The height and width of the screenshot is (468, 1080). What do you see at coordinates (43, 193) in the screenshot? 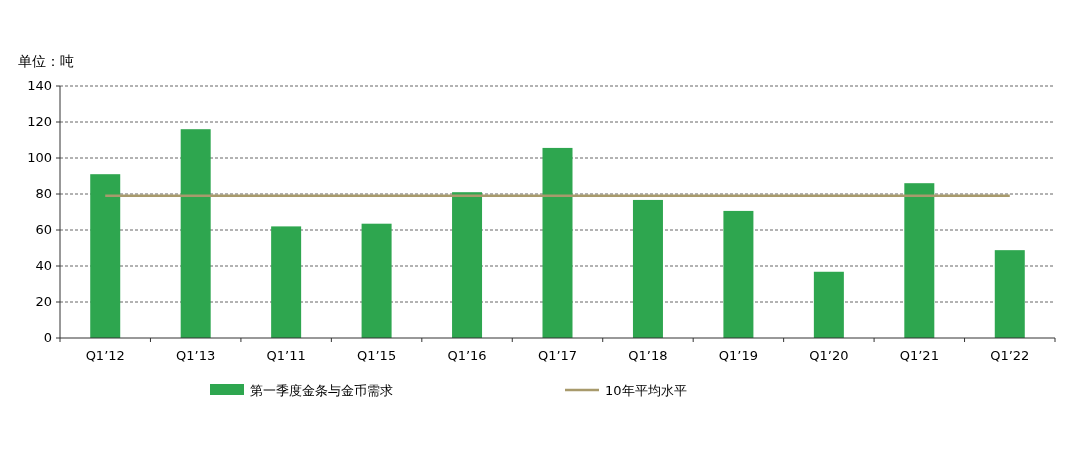
I see `y-tick-label: 80` at bounding box center [43, 193].